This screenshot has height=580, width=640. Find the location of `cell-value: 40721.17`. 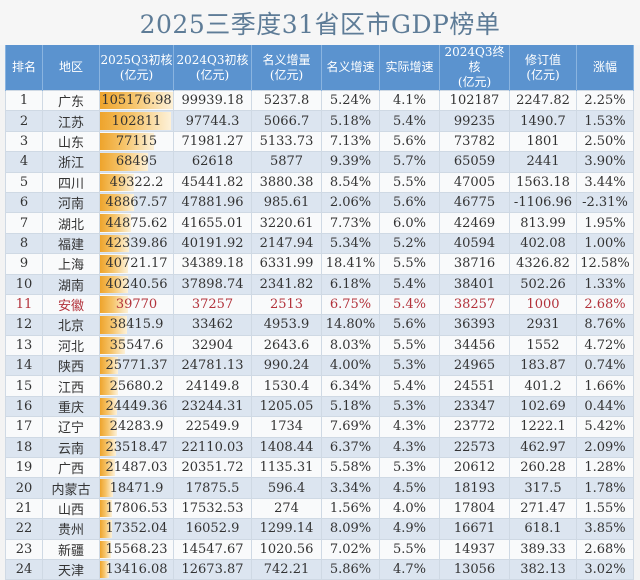

cell-value: 40721.17 is located at coordinates (136, 264).